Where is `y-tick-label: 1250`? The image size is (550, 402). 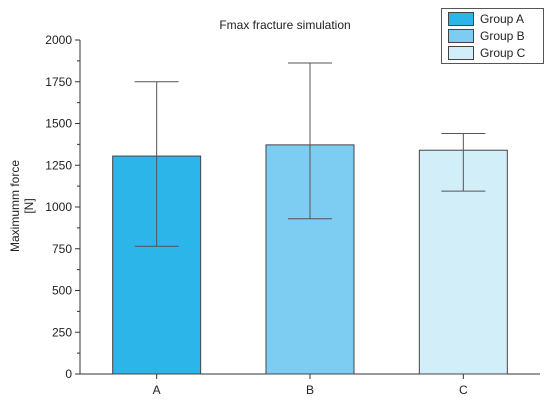
y-tick-label: 1250 is located at coordinates (58, 165).